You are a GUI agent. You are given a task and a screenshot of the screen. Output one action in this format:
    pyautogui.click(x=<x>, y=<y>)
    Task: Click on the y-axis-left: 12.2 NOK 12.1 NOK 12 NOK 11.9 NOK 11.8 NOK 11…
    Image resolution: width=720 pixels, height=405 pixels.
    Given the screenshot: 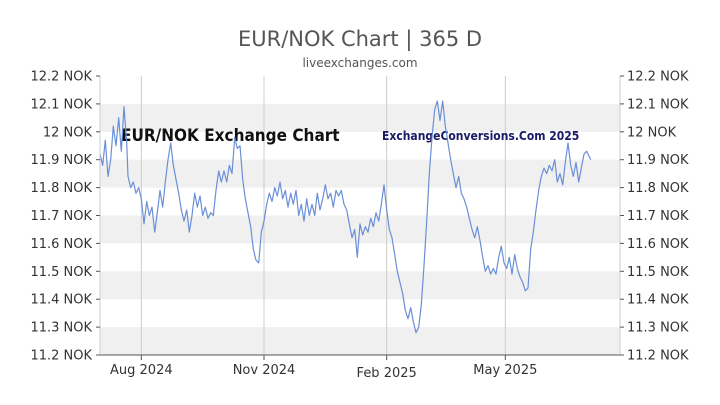 What is the action you would take?
    pyautogui.click(x=65, y=217)
    